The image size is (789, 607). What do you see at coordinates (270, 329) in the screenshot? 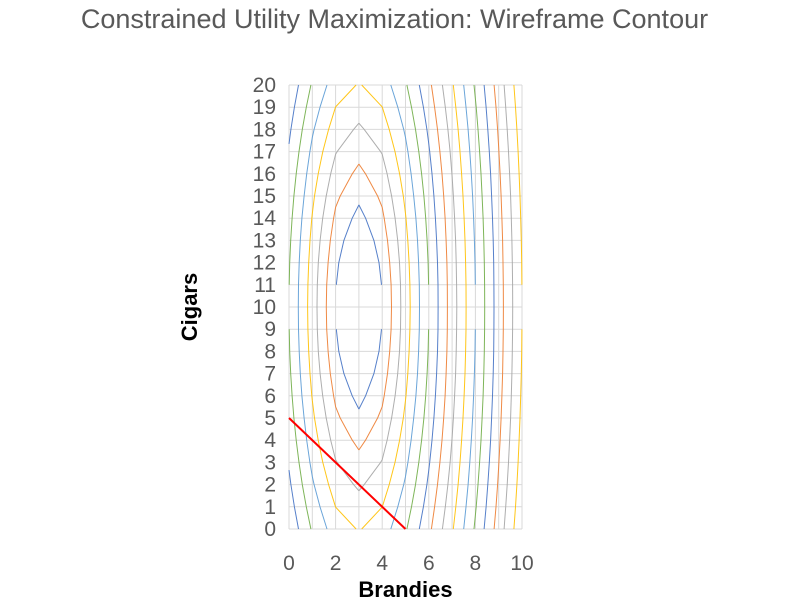
I see `y-tick-label: 9` at bounding box center [270, 329].